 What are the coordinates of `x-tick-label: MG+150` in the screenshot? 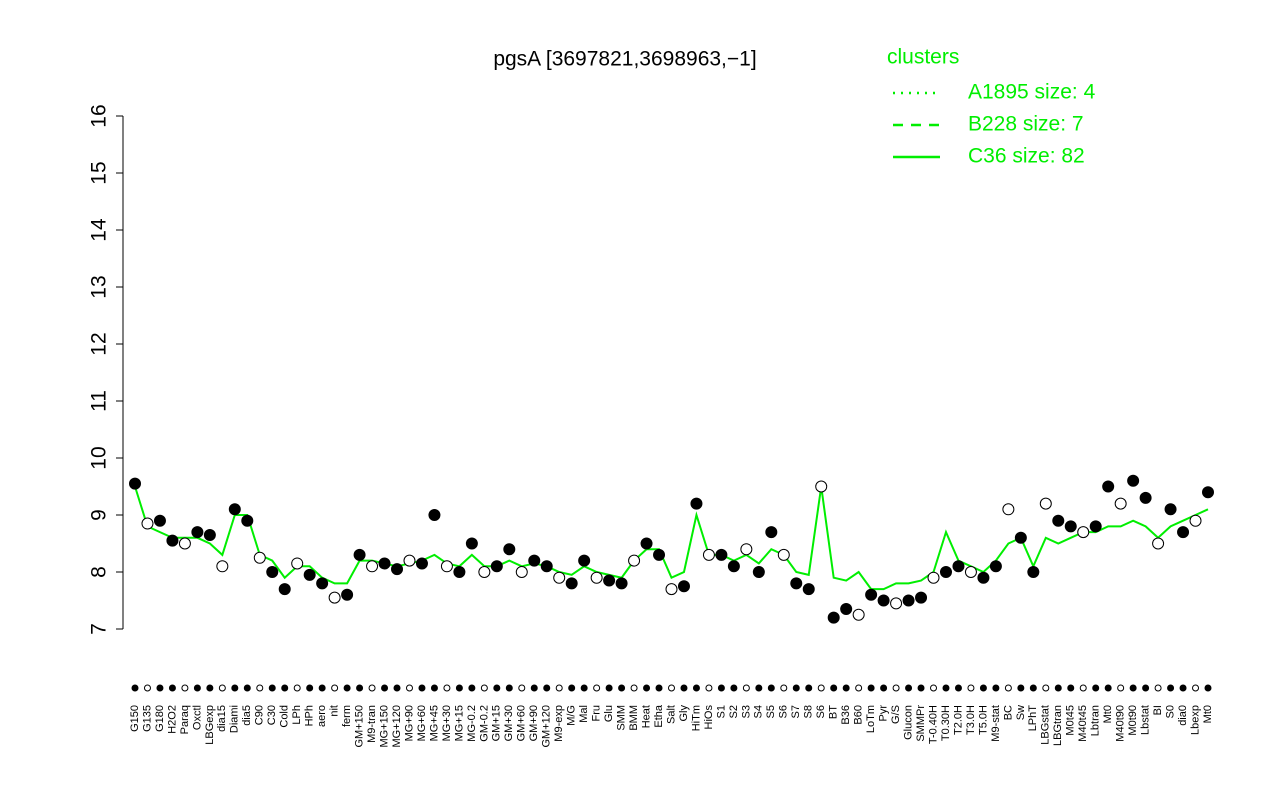 It's located at (384, 726).